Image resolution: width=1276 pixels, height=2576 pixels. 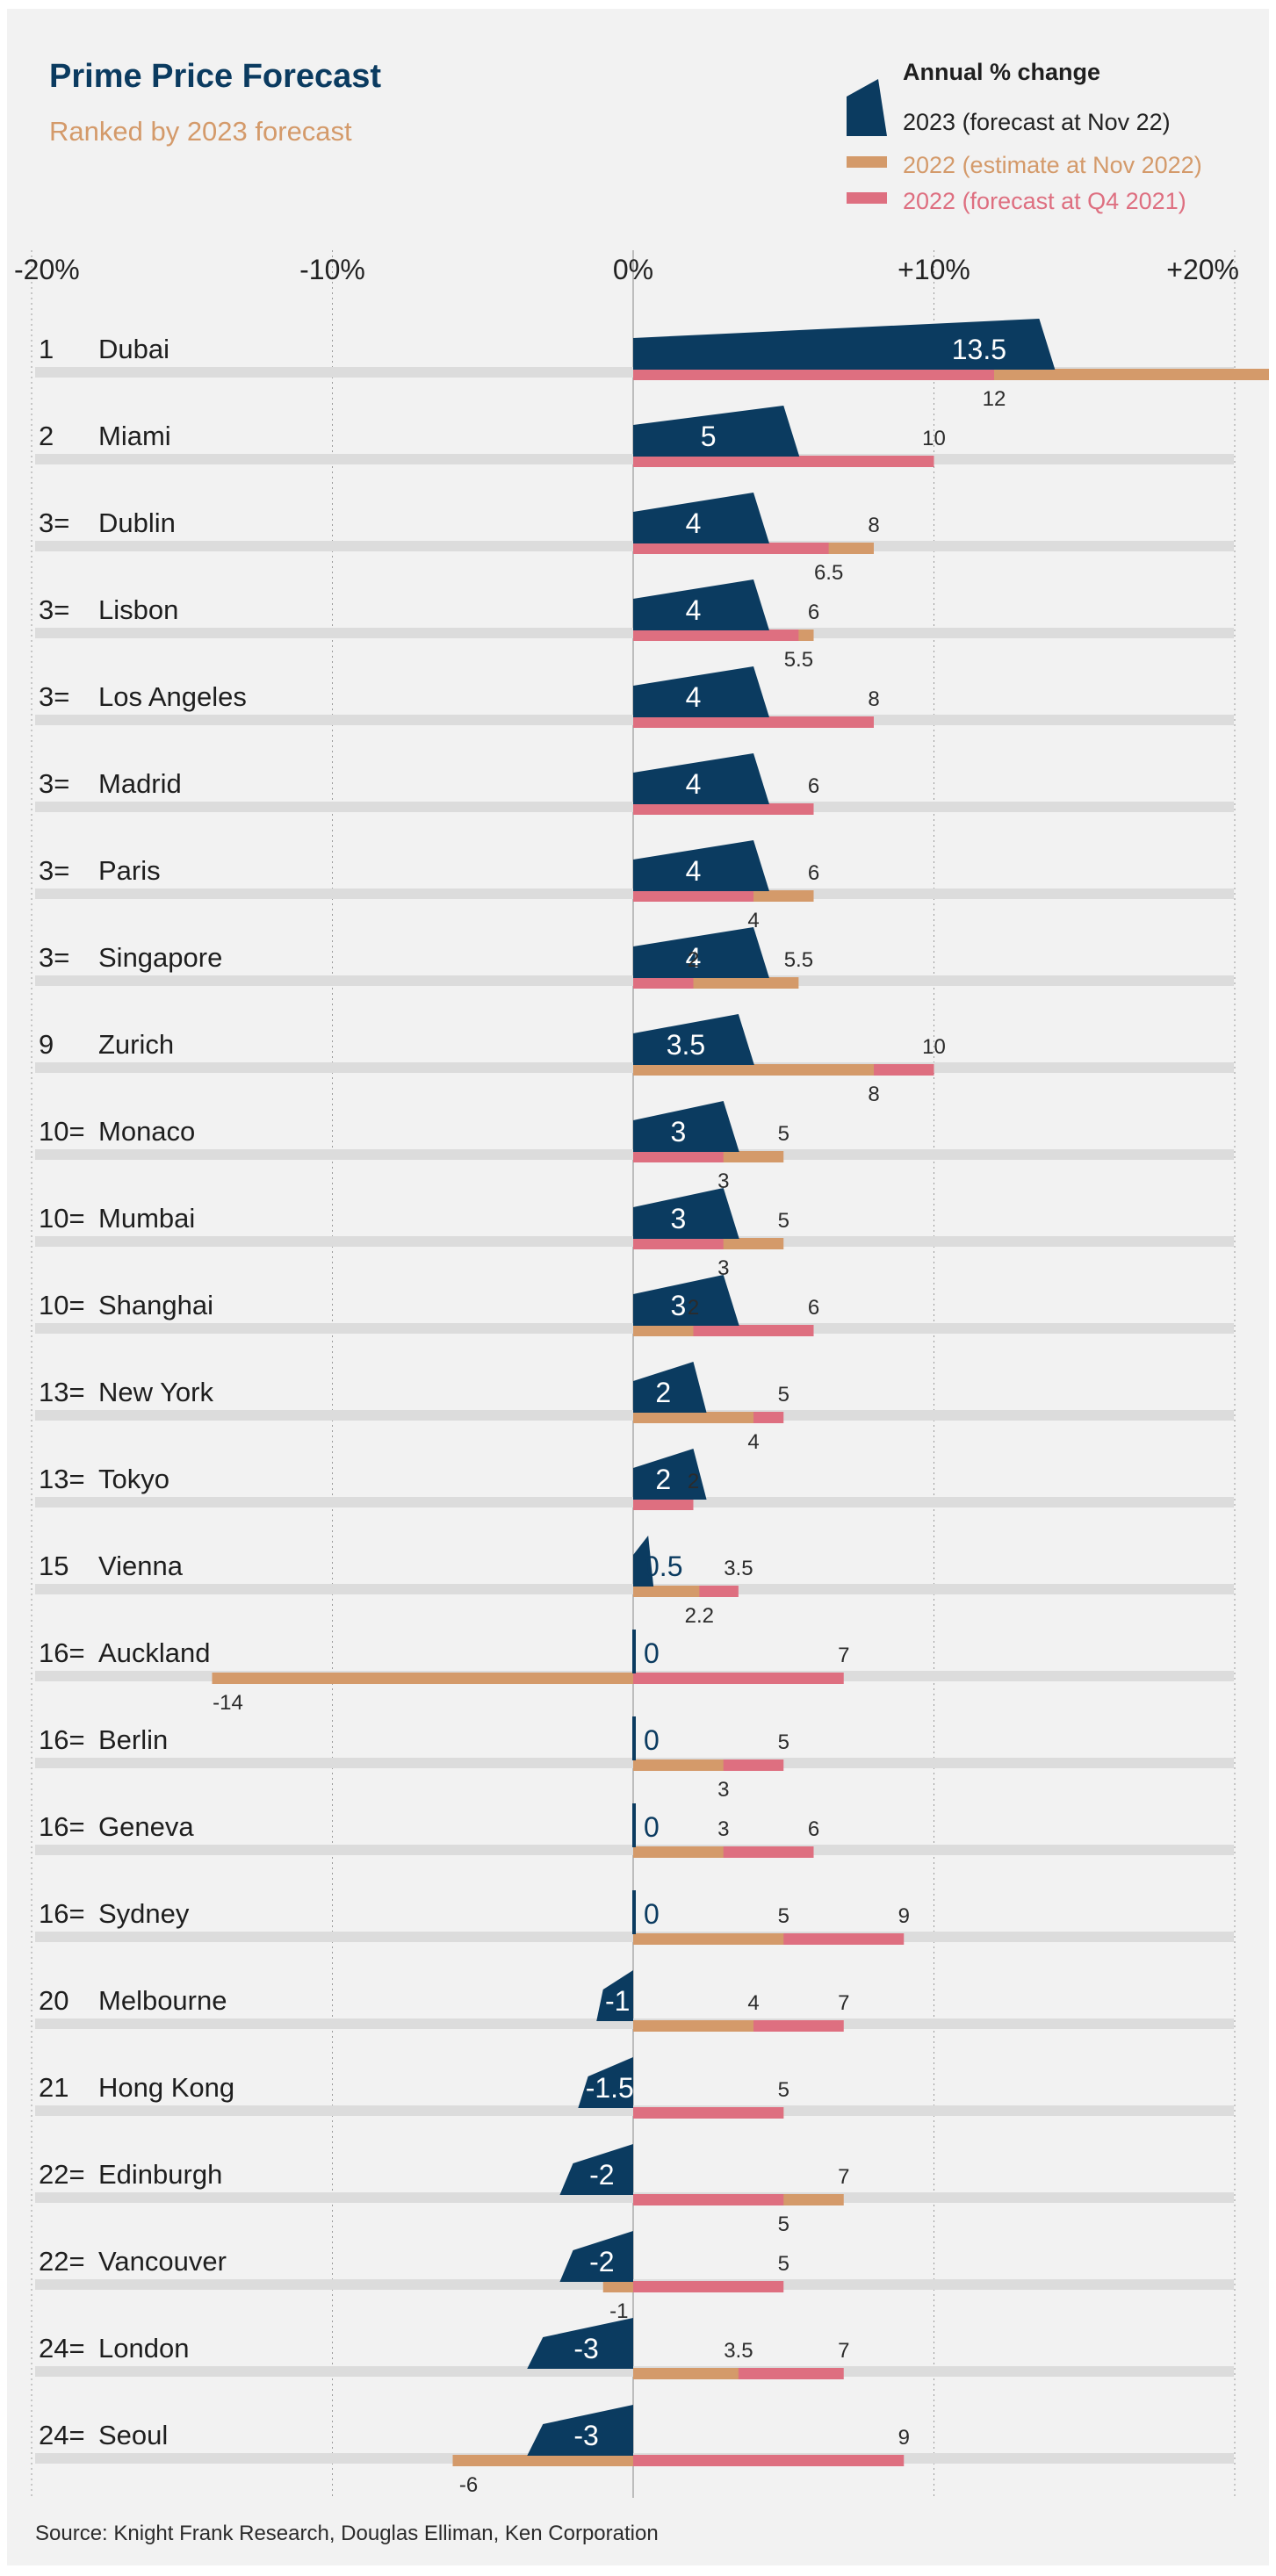 I want to click on city-row-lisbon: 3= Lisbon 4 6 5.5, so click(x=635, y=625).